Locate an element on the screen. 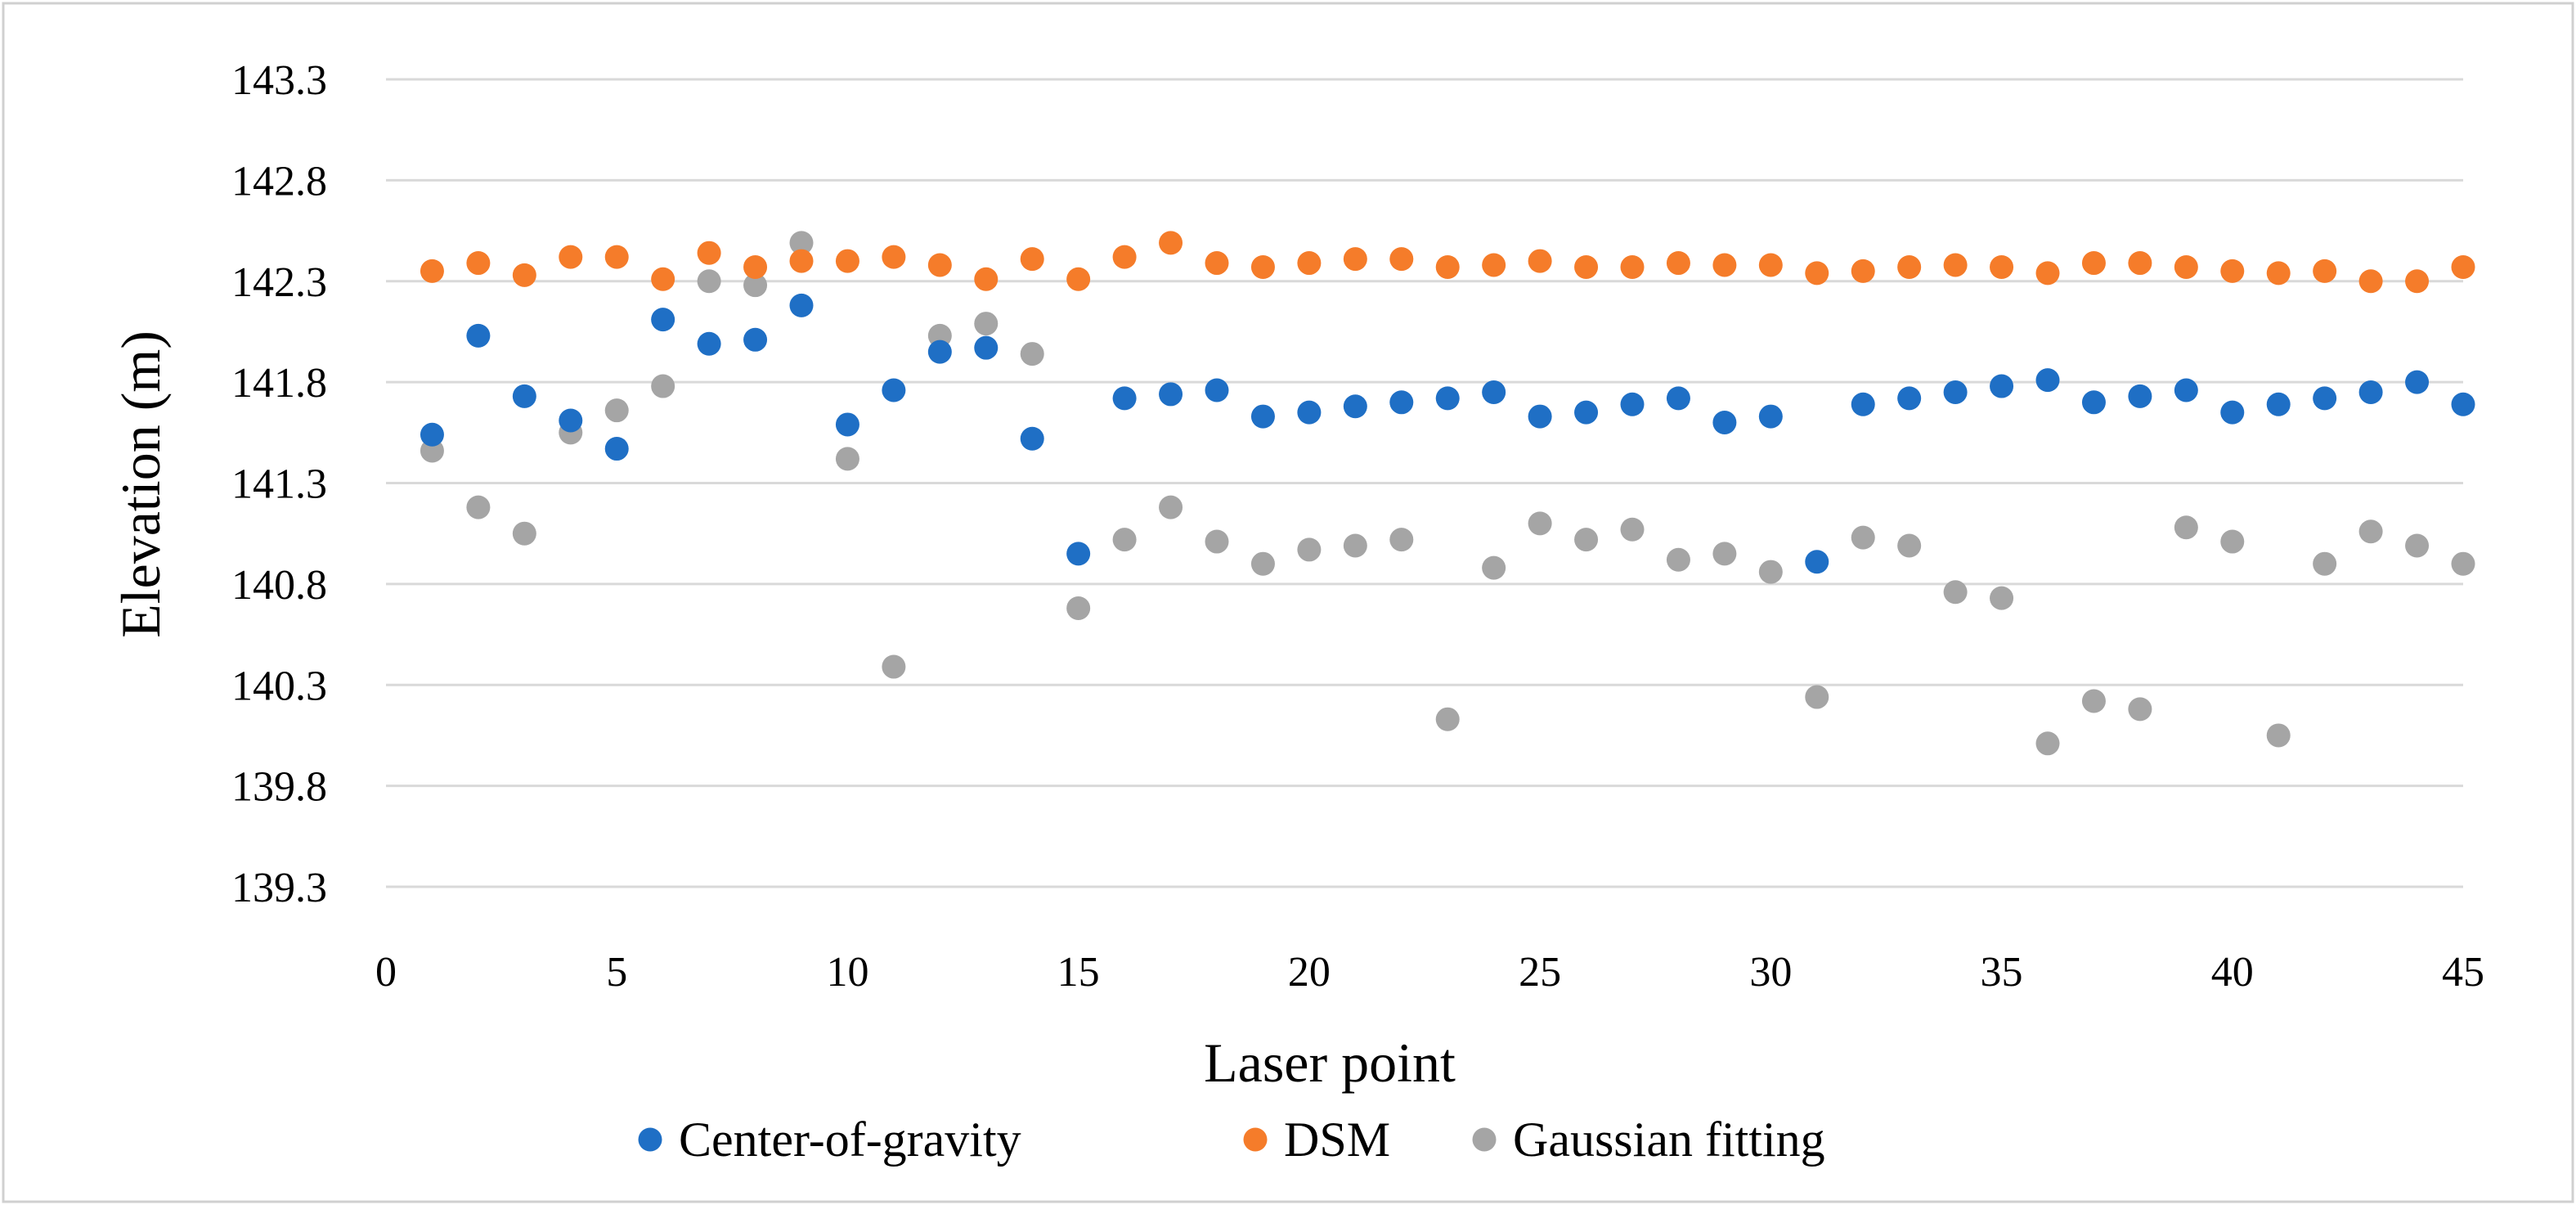  x-tick-label: 35 is located at coordinates (2002, 973).